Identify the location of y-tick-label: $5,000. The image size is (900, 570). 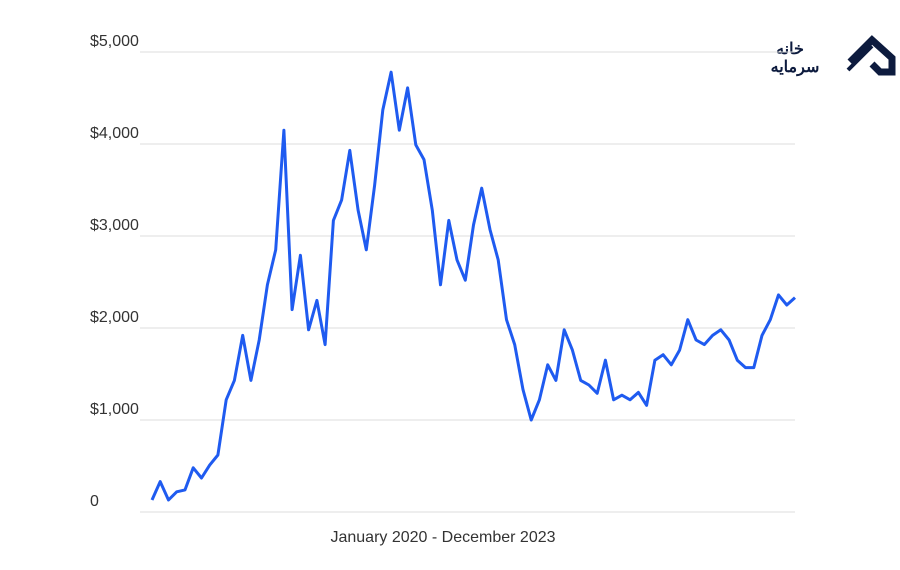
(114, 41).